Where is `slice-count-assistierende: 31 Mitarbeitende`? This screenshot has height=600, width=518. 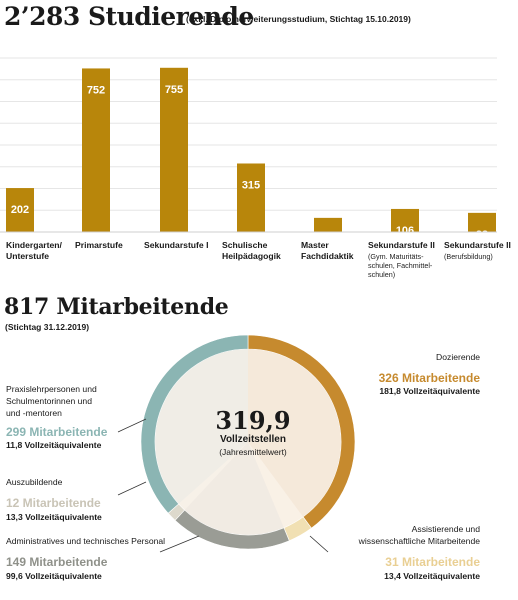 slice-count-assistierende: 31 Mitarbeitende is located at coordinates (432, 562).